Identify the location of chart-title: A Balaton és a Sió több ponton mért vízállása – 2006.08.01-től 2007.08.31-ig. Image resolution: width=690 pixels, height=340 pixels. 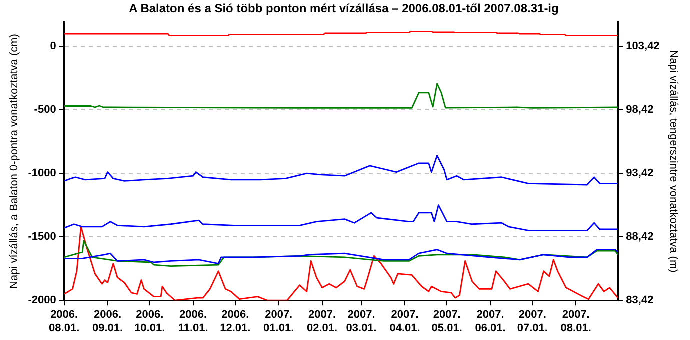
(344, 9).